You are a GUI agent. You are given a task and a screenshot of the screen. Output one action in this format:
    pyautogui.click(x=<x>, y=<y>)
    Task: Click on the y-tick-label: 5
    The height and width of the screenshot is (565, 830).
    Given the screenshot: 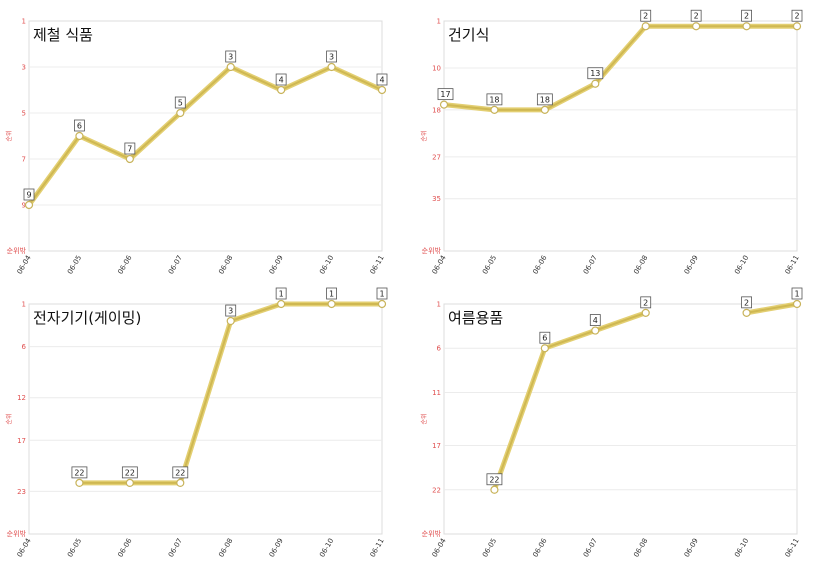 What is the action you would take?
    pyautogui.click(x=24, y=114)
    